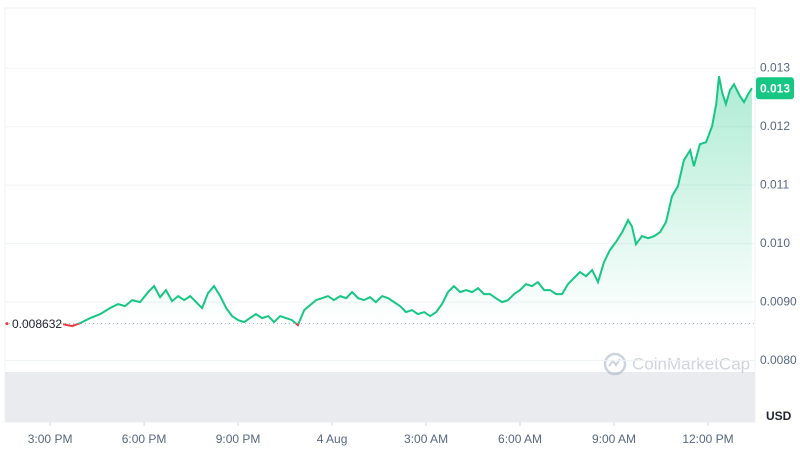  What do you see at coordinates (144, 439) in the screenshot?
I see `x-tick-label: 6:00 PM` at bounding box center [144, 439].